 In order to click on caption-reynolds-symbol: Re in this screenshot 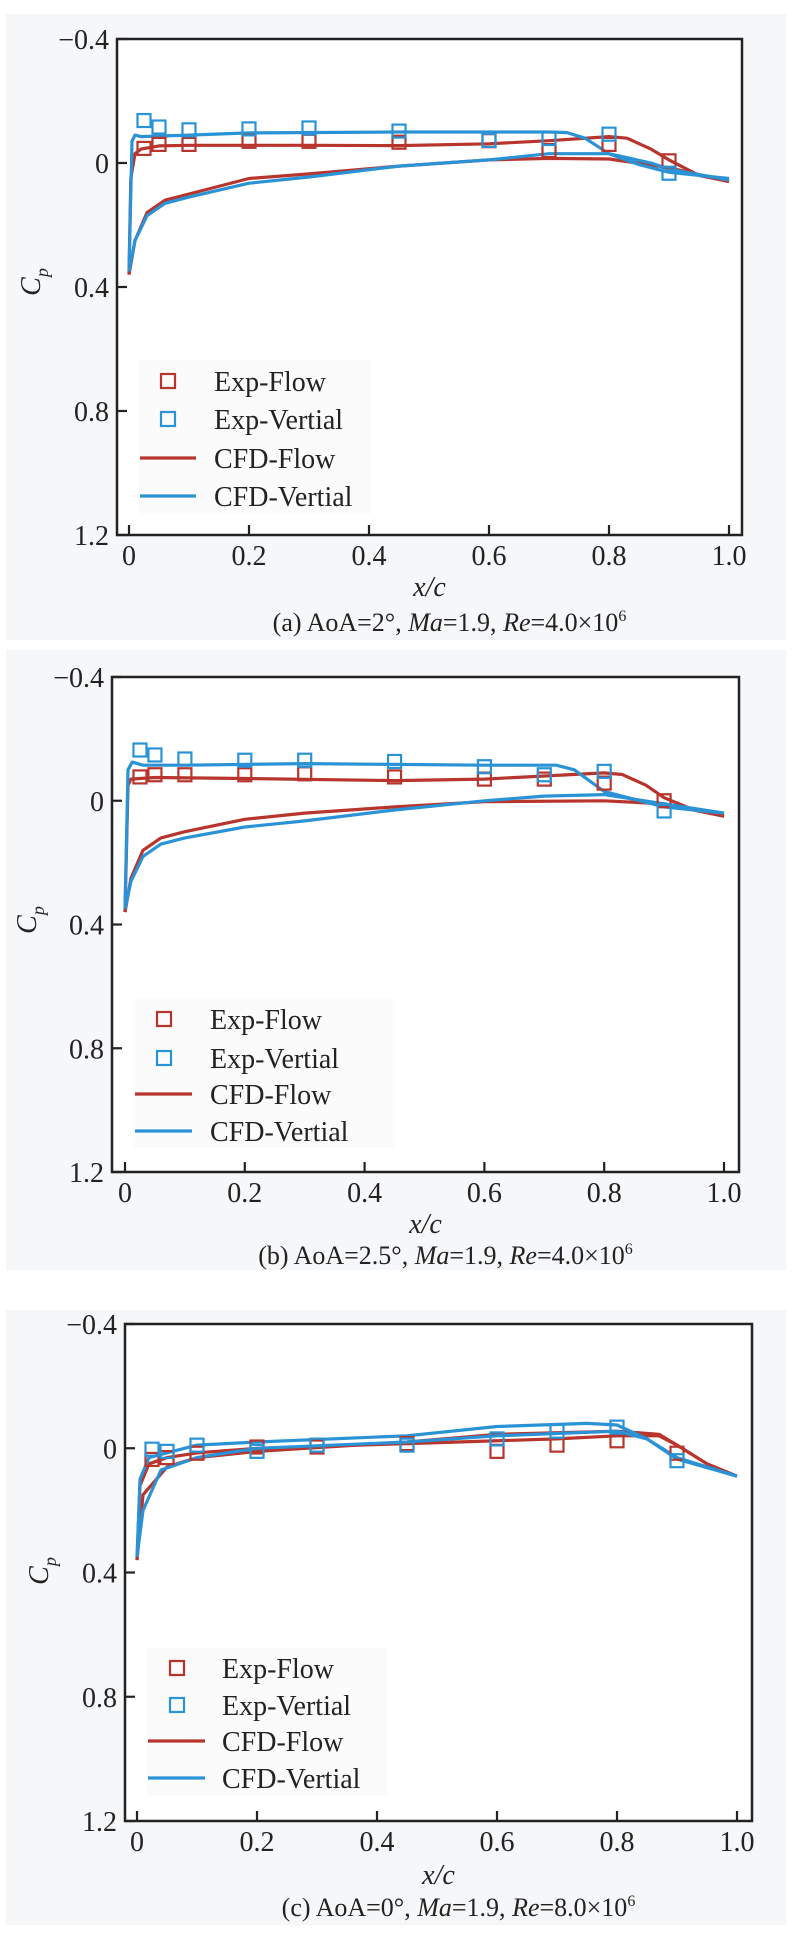, I will do `click(516, 622)`.